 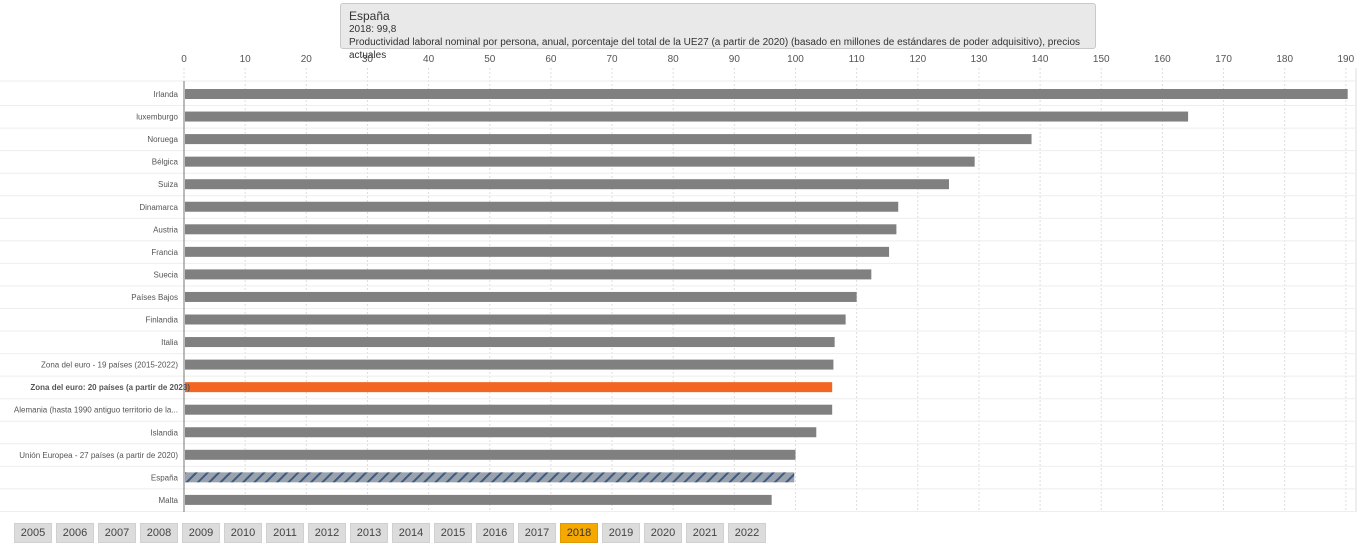 What do you see at coordinates (490, 59) in the screenshot?
I see `x-tick-label: 50` at bounding box center [490, 59].